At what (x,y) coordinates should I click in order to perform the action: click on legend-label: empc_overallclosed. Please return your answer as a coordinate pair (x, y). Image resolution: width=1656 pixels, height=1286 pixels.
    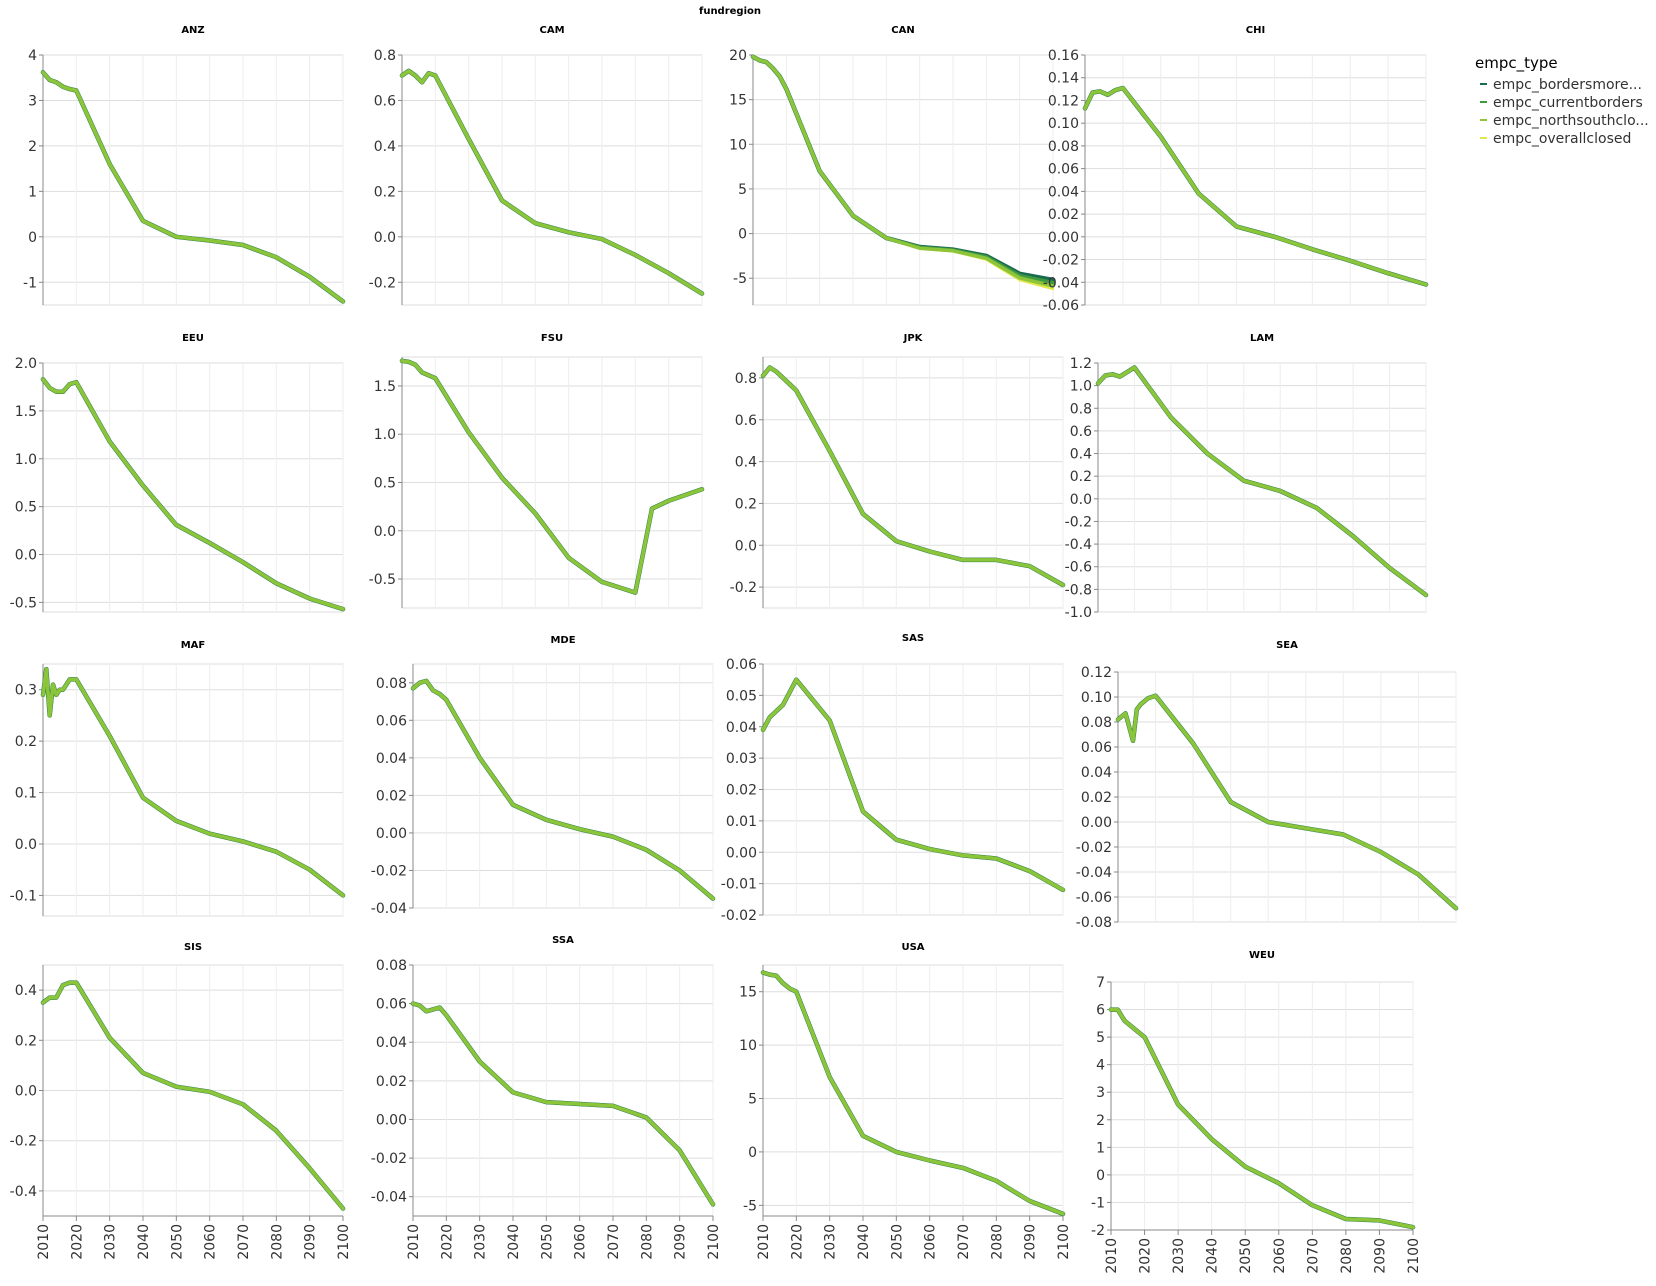
    Looking at the image, I should click on (1562, 139).